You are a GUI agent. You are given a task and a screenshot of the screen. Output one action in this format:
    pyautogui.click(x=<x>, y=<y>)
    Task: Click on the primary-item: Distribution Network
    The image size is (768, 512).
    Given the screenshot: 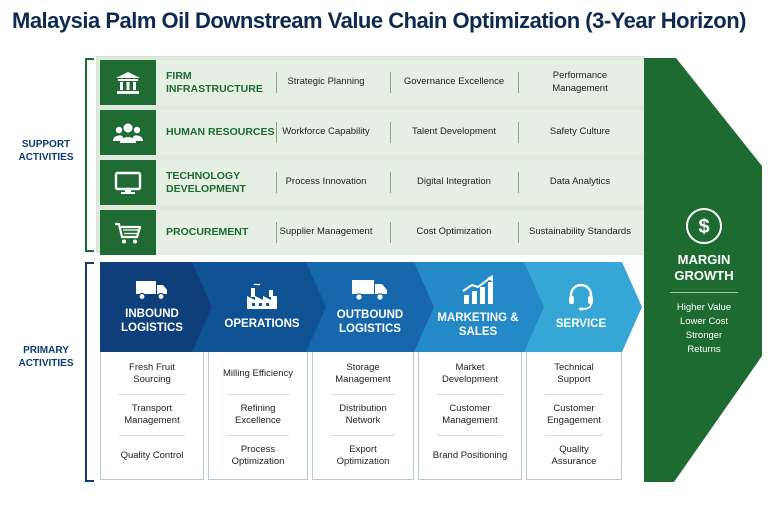 What is the action you would take?
    pyautogui.click(x=363, y=414)
    